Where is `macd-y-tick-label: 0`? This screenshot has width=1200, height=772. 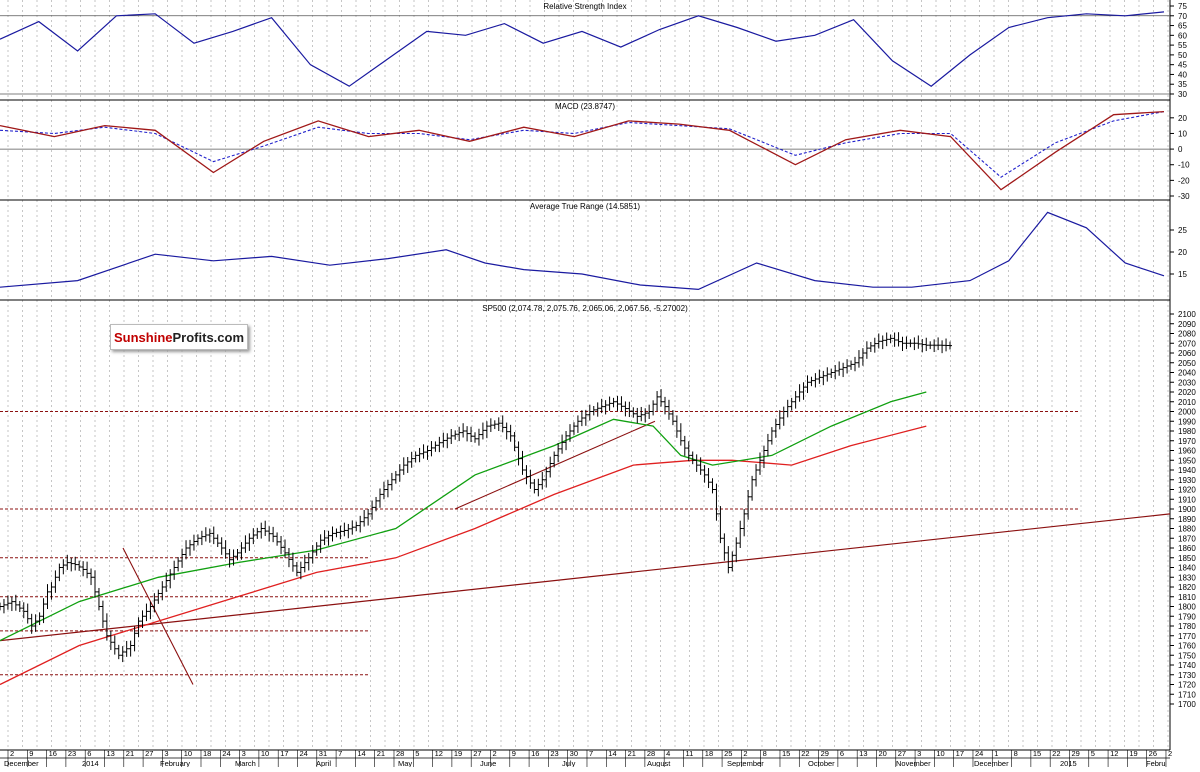 macd-y-tick-label: 0 is located at coordinates (1180, 149).